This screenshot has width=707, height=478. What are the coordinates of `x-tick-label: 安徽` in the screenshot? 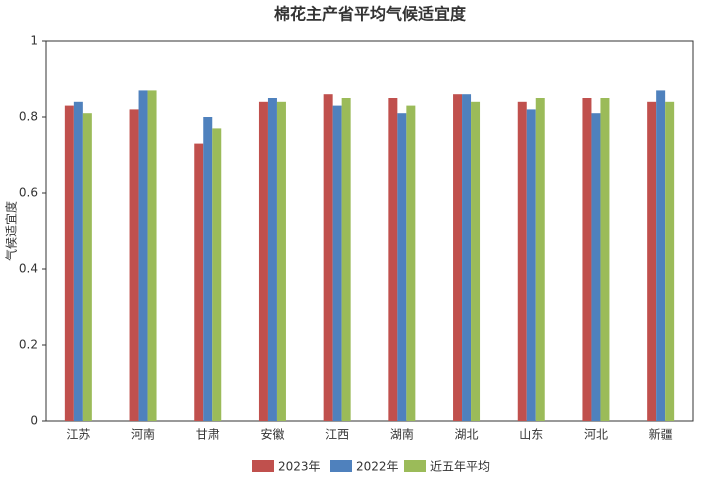 It's located at (272, 434).